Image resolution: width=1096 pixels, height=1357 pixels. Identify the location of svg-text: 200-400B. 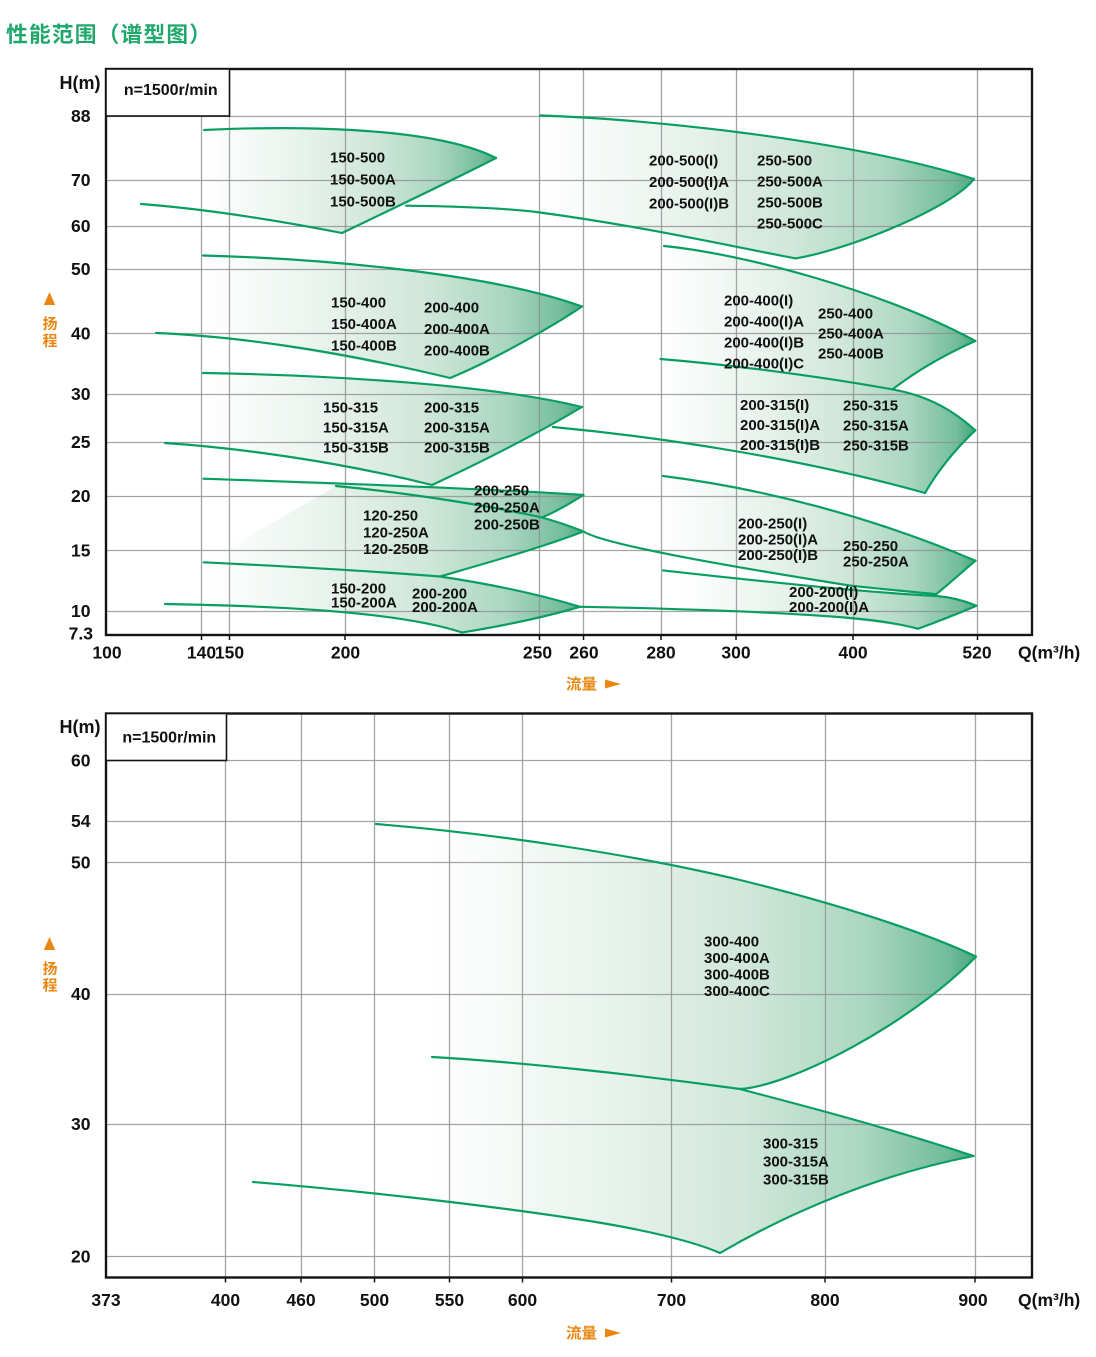
(457, 350).